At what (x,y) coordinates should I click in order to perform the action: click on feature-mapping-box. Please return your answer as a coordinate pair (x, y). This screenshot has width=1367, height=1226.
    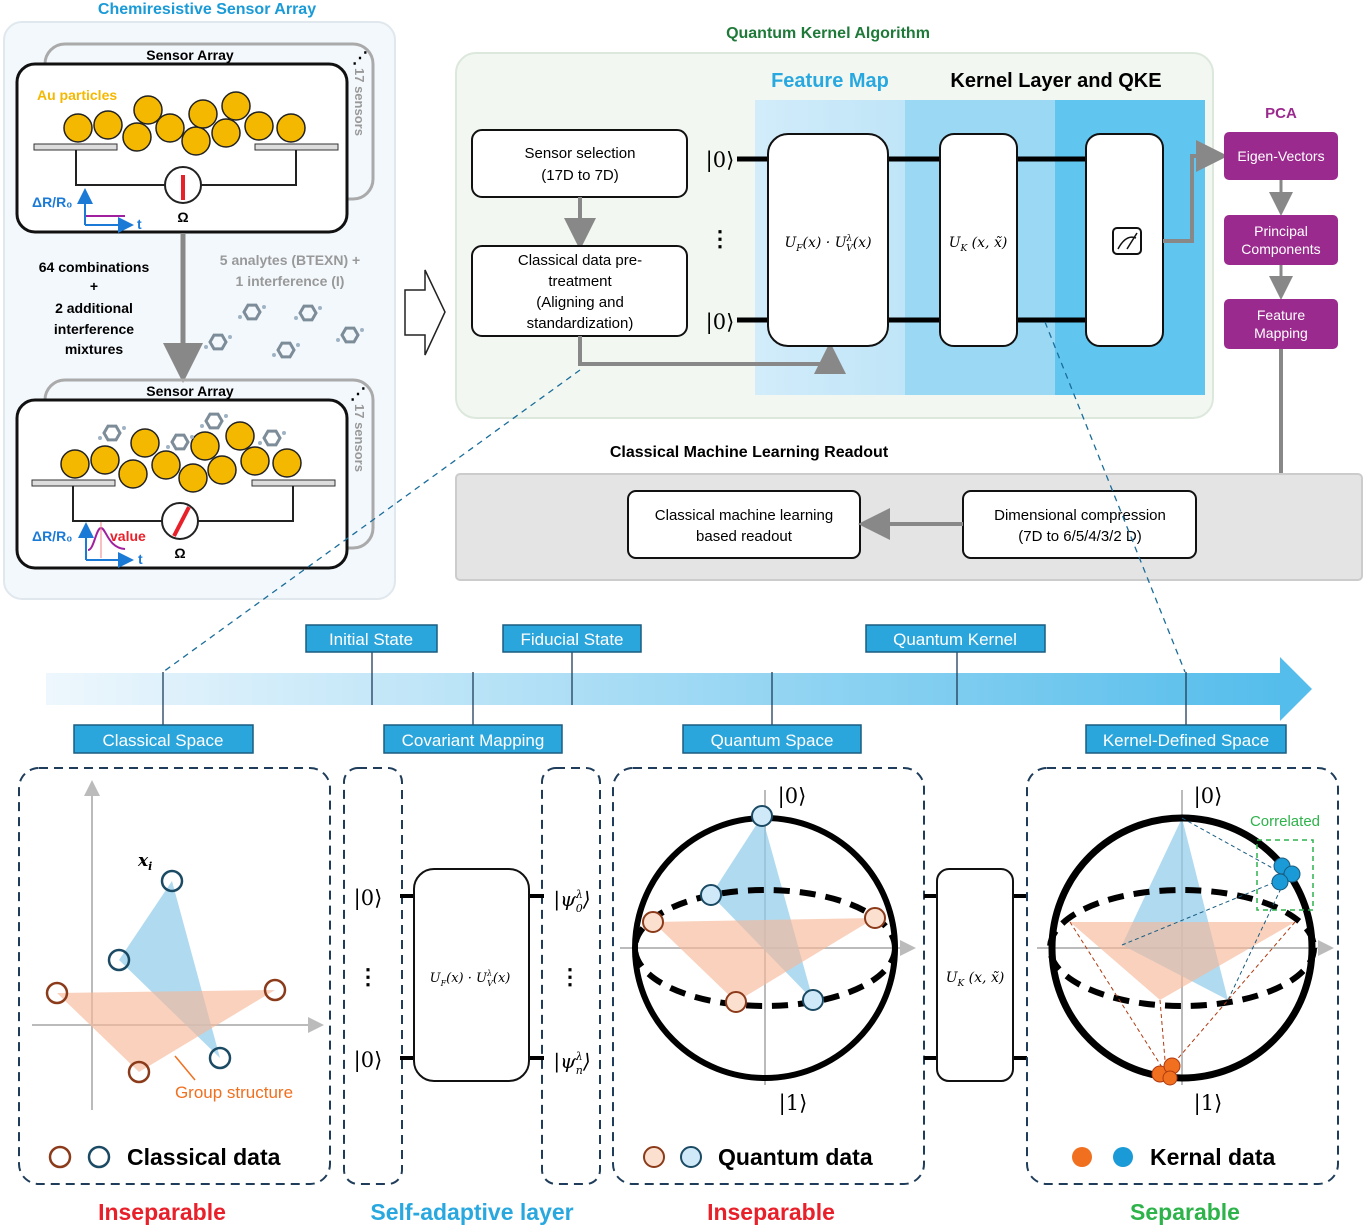
    Looking at the image, I should click on (1281, 324).